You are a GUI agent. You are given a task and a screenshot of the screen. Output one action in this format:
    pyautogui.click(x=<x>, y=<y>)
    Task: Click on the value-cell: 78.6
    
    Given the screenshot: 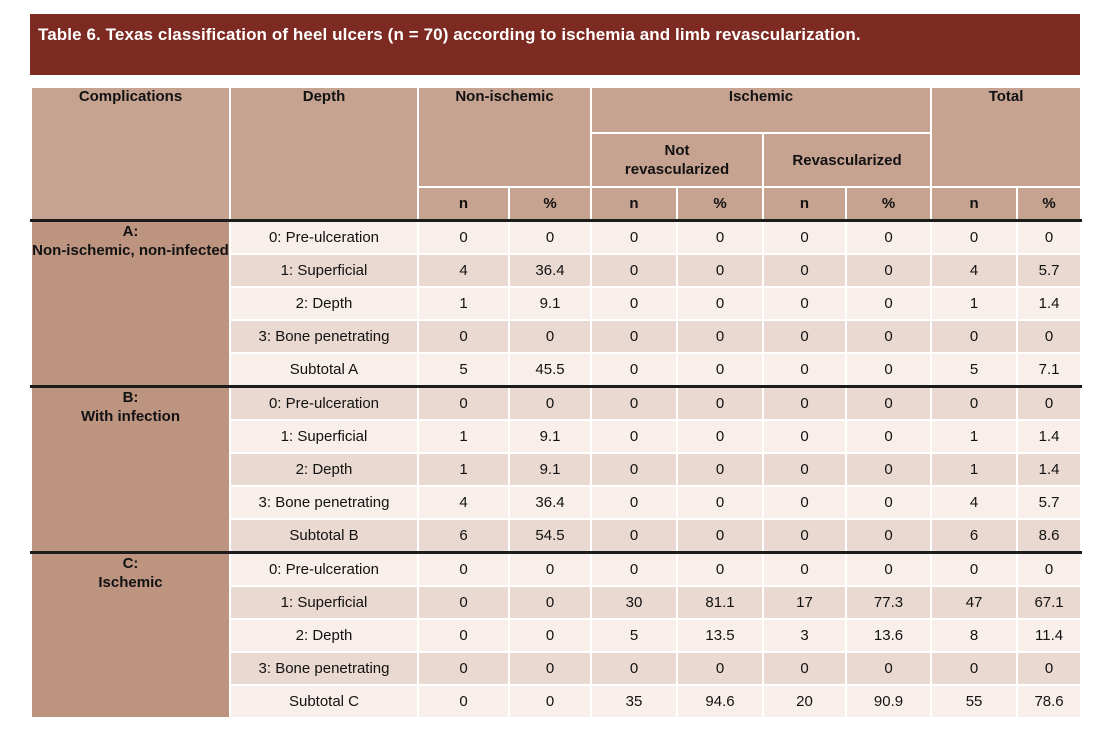 What is the action you would take?
    pyautogui.click(x=1049, y=701)
    